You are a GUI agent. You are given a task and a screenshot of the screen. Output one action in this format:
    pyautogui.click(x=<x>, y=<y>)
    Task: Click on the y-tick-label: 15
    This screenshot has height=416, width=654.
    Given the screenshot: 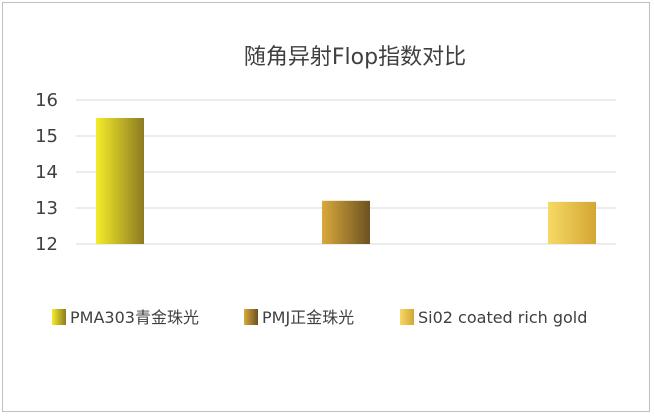 What is the action you would take?
    pyautogui.click(x=46, y=136)
    